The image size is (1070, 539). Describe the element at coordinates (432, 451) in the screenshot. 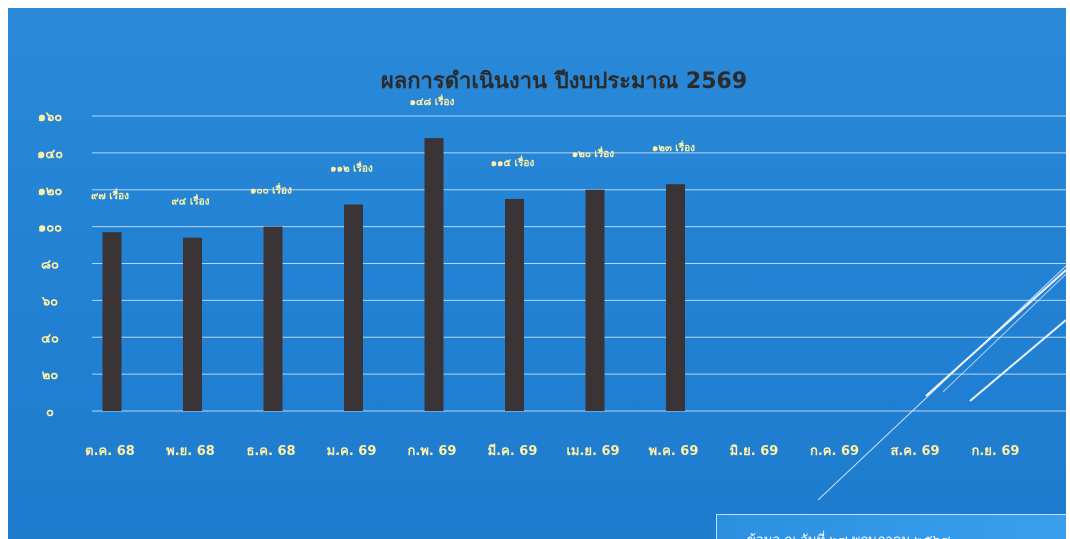

I see `x-tick-label: ก.พ. 69` at that location.